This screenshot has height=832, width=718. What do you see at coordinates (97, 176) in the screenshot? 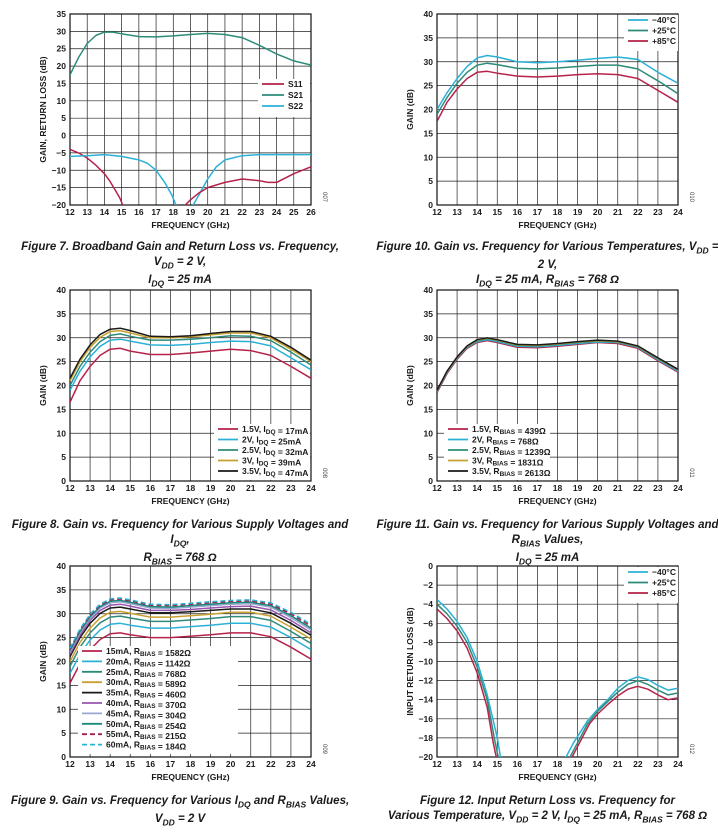
I see `series-line-s11` at bounding box center [97, 176].